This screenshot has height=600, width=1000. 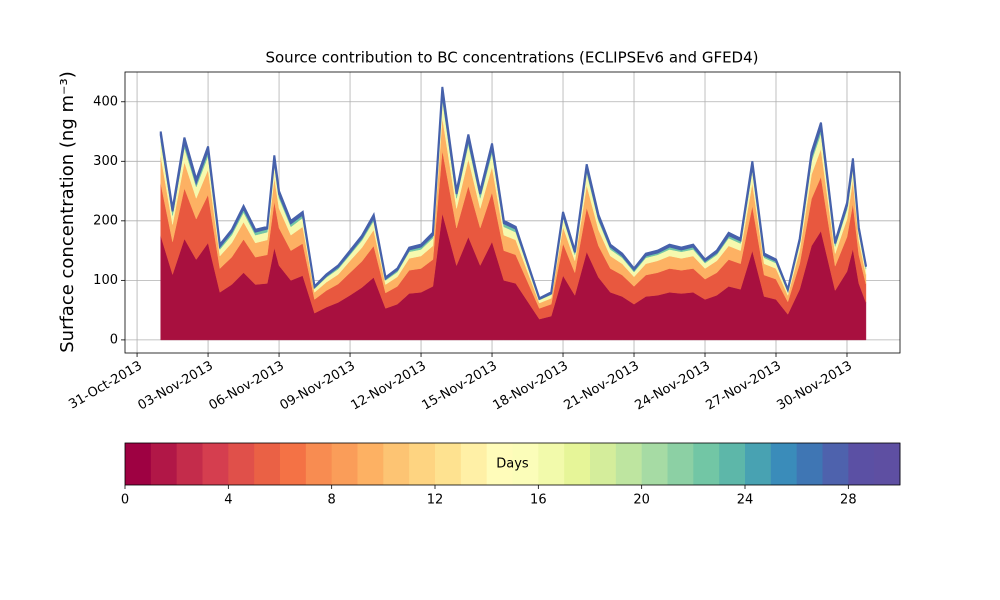 I want to click on y-tick-label: 200, so click(x=105, y=220).